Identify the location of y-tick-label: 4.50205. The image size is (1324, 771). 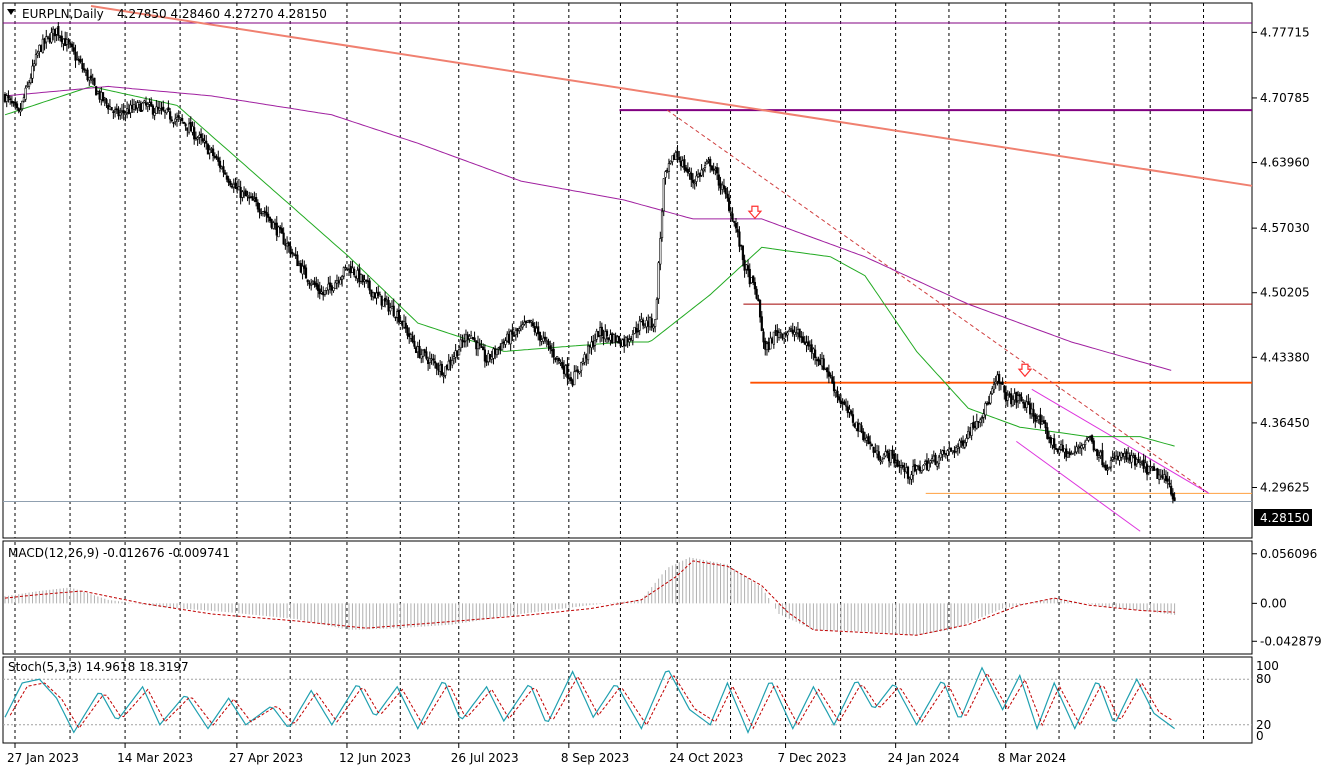
(1285, 293).